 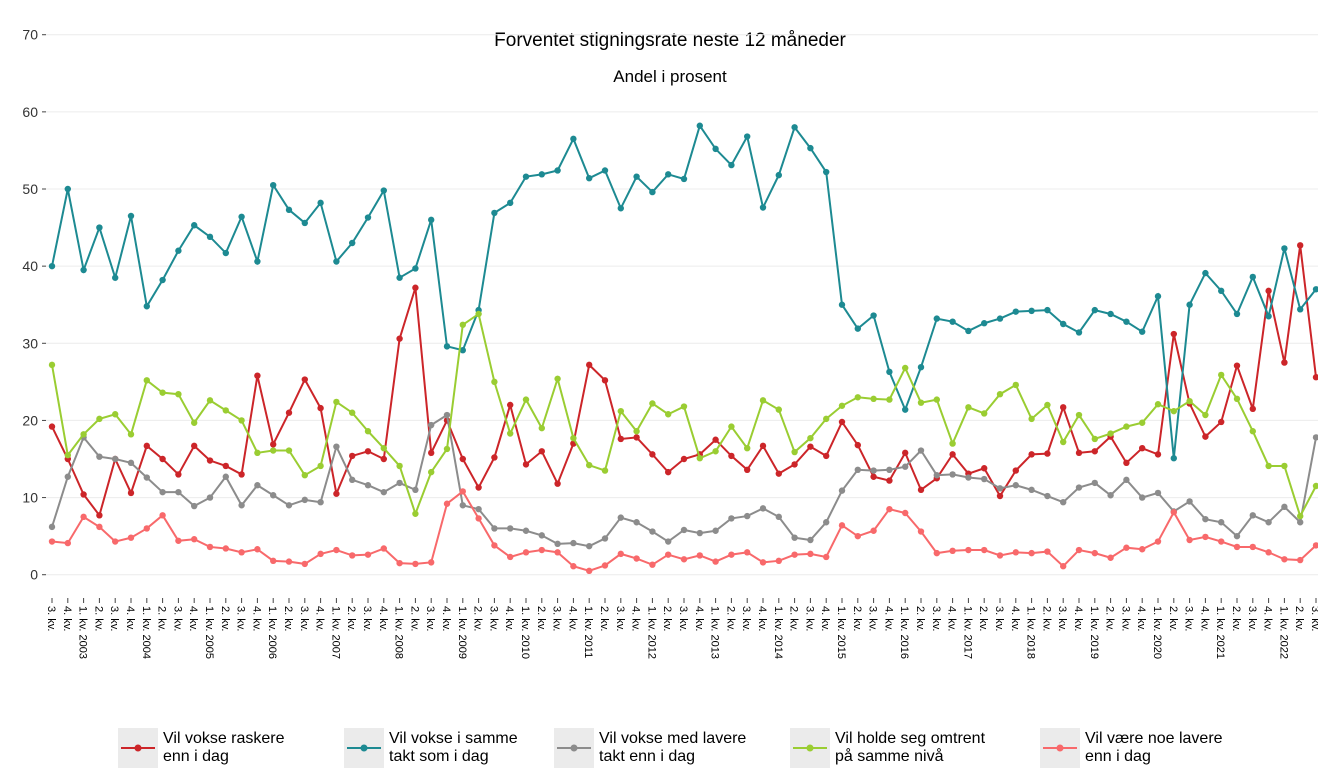 I want to click on x-tick-label: 1. kv. 2013, so click(x=715, y=632).